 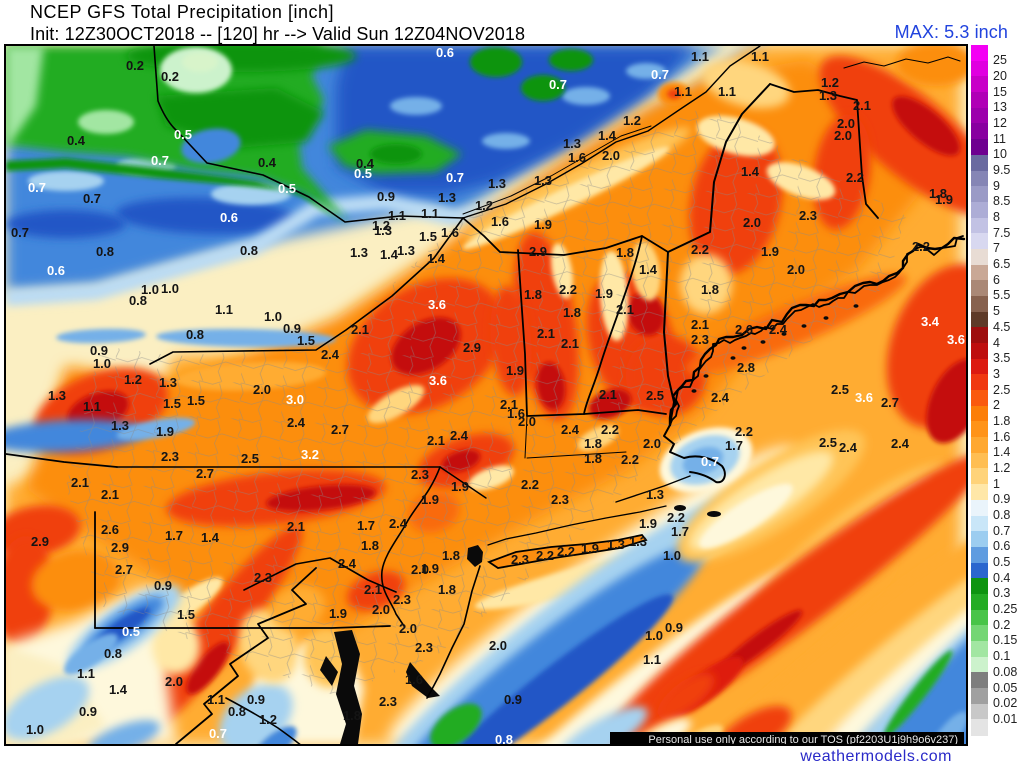 What do you see at coordinates (205, 473) in the screenshot?
I see `svg-text: 2.7` at bounding box center [205, 473].